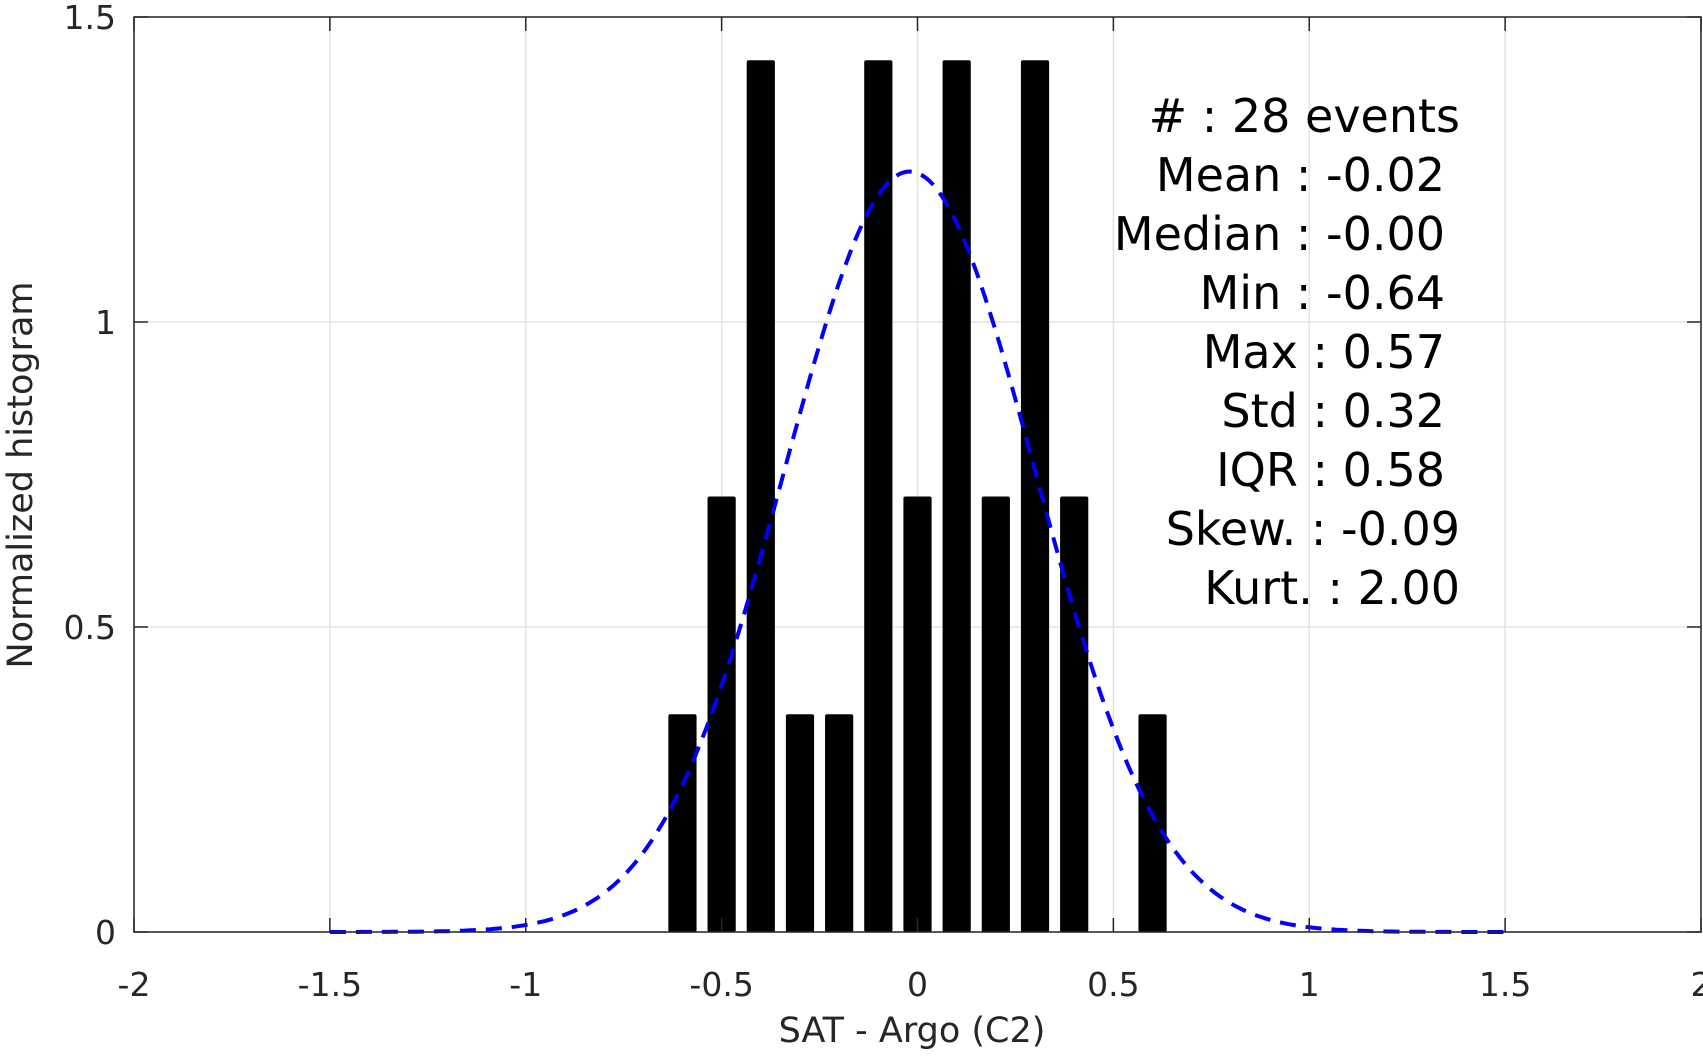 The height and width of the screenshot is (1056, 1703). What do you see at coordinates (1332, 588) in the screenshot?
I see `stat-line-kurt: Kurt. : 2.00` at bounding box center [1332, 588].